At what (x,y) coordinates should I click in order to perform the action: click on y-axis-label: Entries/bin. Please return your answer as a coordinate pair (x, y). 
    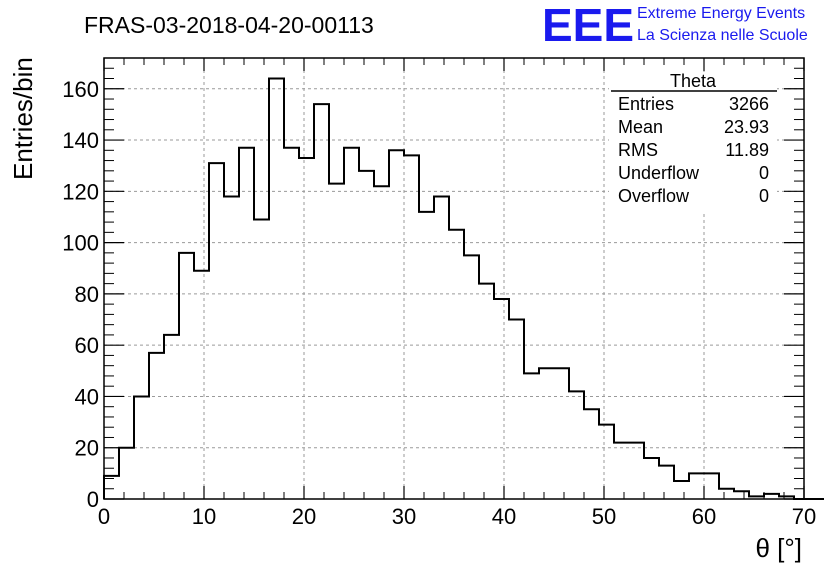
    Looking at the image, I should click on (23, 118).